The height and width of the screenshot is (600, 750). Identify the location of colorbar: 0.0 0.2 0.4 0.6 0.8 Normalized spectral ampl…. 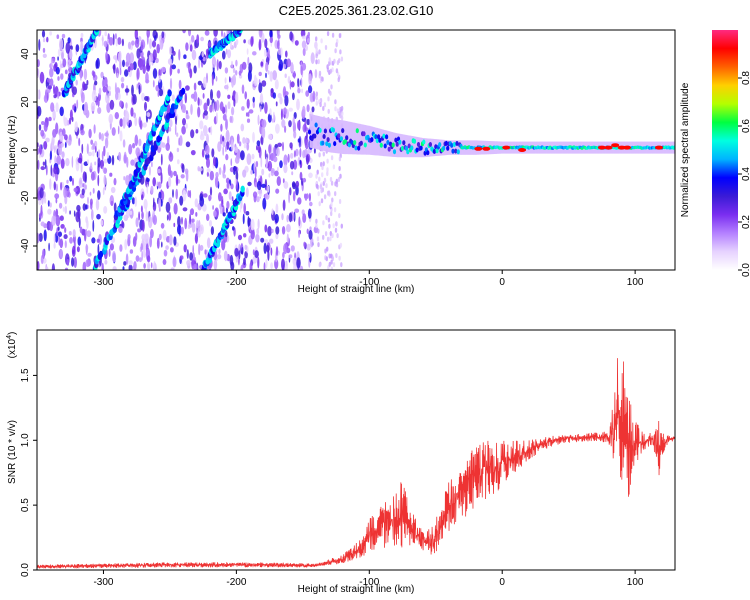
(715, 153).